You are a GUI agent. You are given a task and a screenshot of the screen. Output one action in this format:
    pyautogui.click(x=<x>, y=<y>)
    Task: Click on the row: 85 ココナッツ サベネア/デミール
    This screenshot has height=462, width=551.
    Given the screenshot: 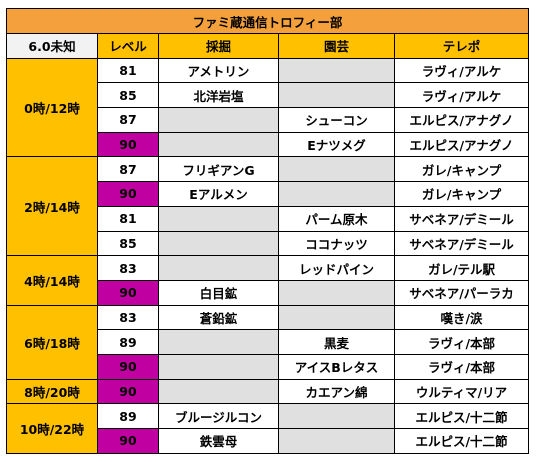 What is the action you would take?
    pyautogui.click(x=268, y=243)
    